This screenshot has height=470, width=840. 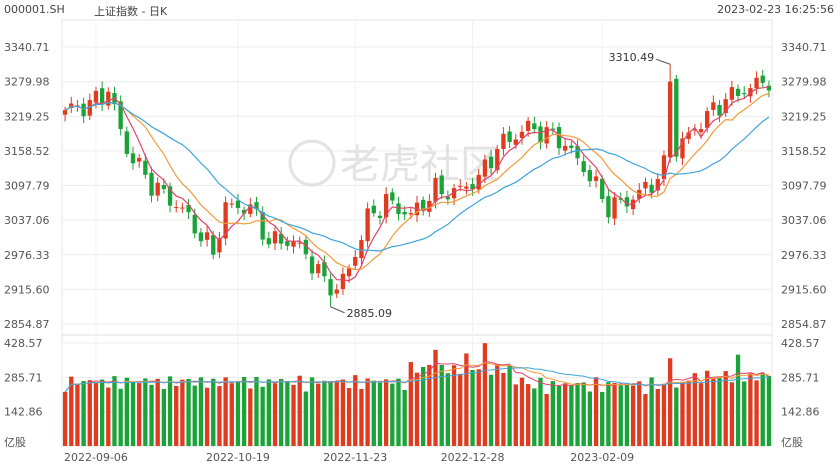 I want to click on price-tick-right: 2915.60, so click(x=804, y=289).